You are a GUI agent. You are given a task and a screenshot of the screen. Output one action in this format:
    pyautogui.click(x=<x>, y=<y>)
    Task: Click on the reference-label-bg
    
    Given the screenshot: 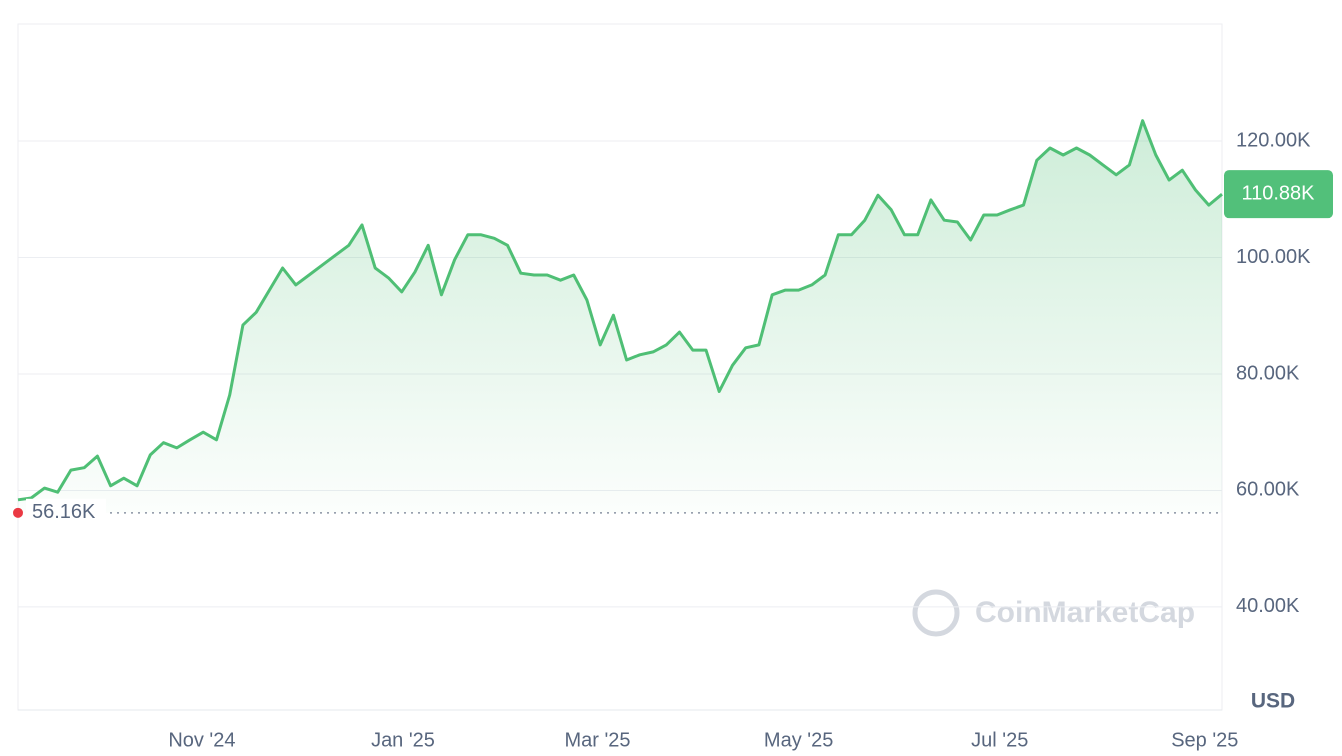 What is the action you would take?
    pyautogui.click(x=66, y=512)
    